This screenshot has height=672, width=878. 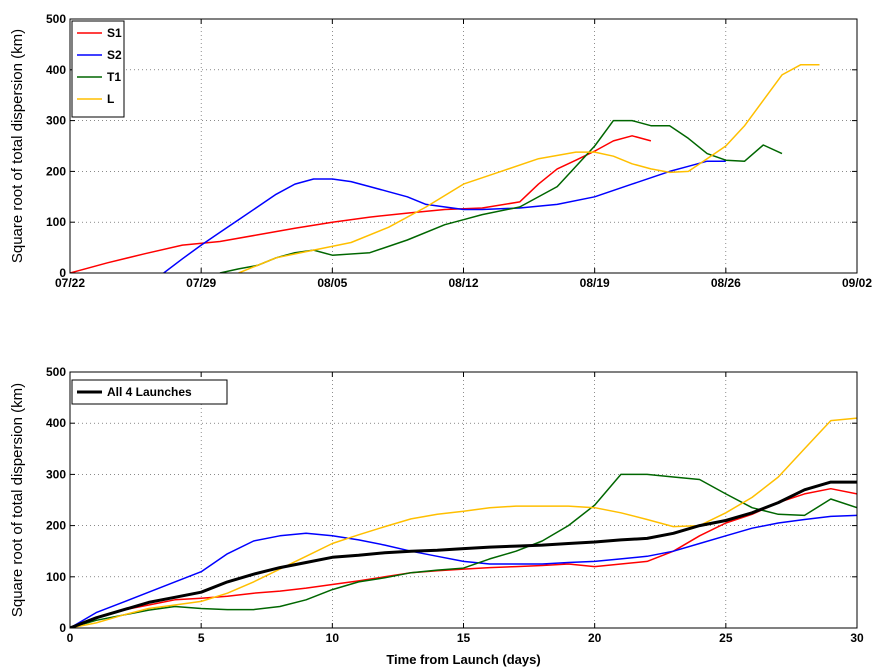 What do you see at coordinates (333, 638) in the screenshot?
I see `x-tick-label: 10` at bounding box center [333, 638].